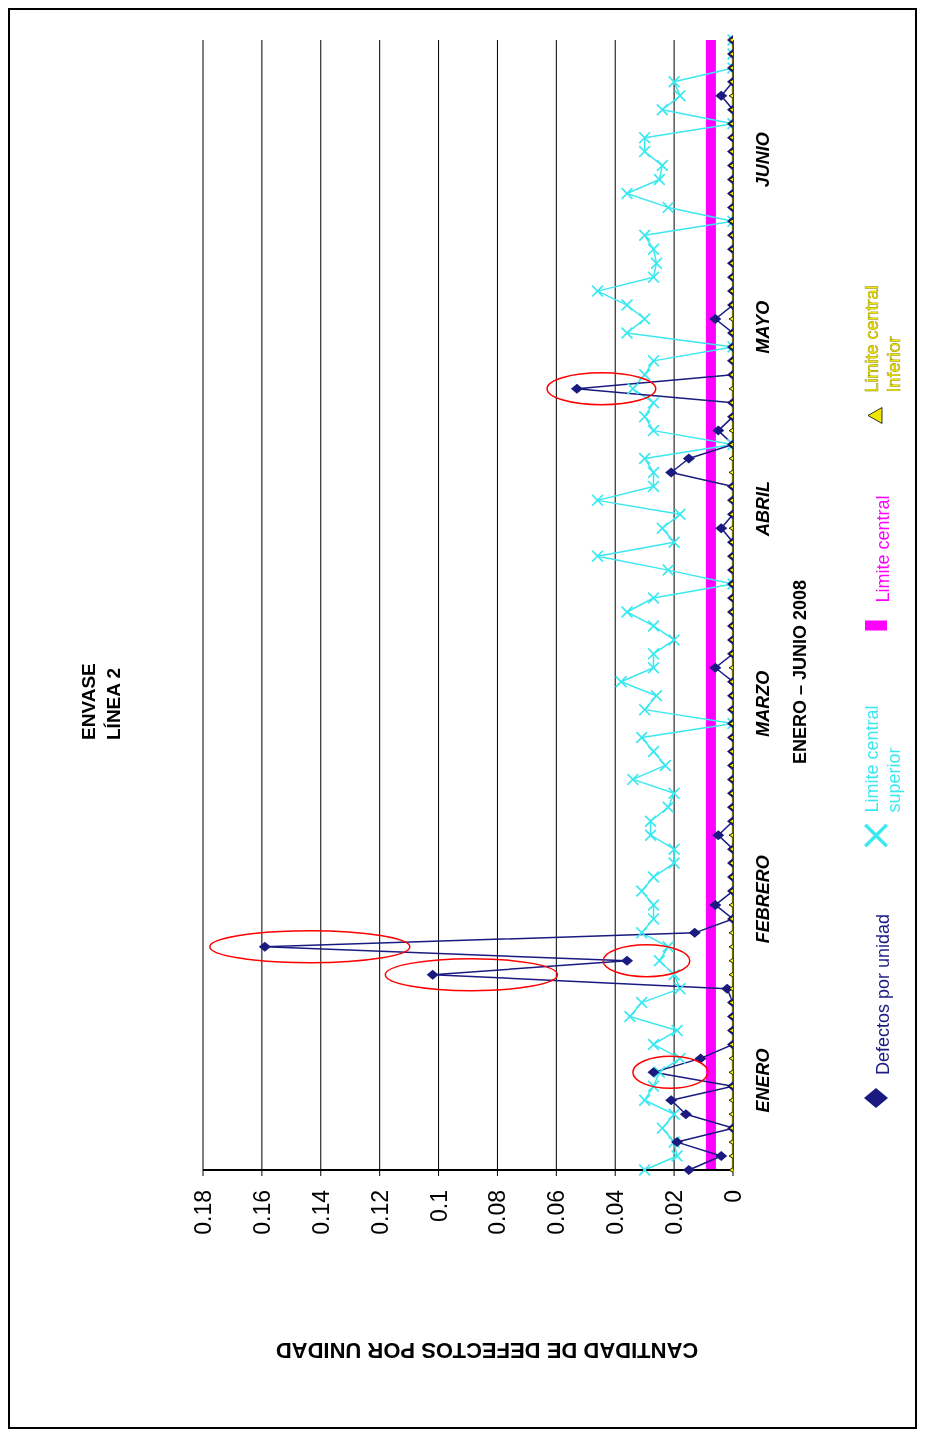  What do you see at coordinates (101, 701) in the screenshot?
I see `text: ENVASE LÍNEA 2` at bounding box center [101, 701].